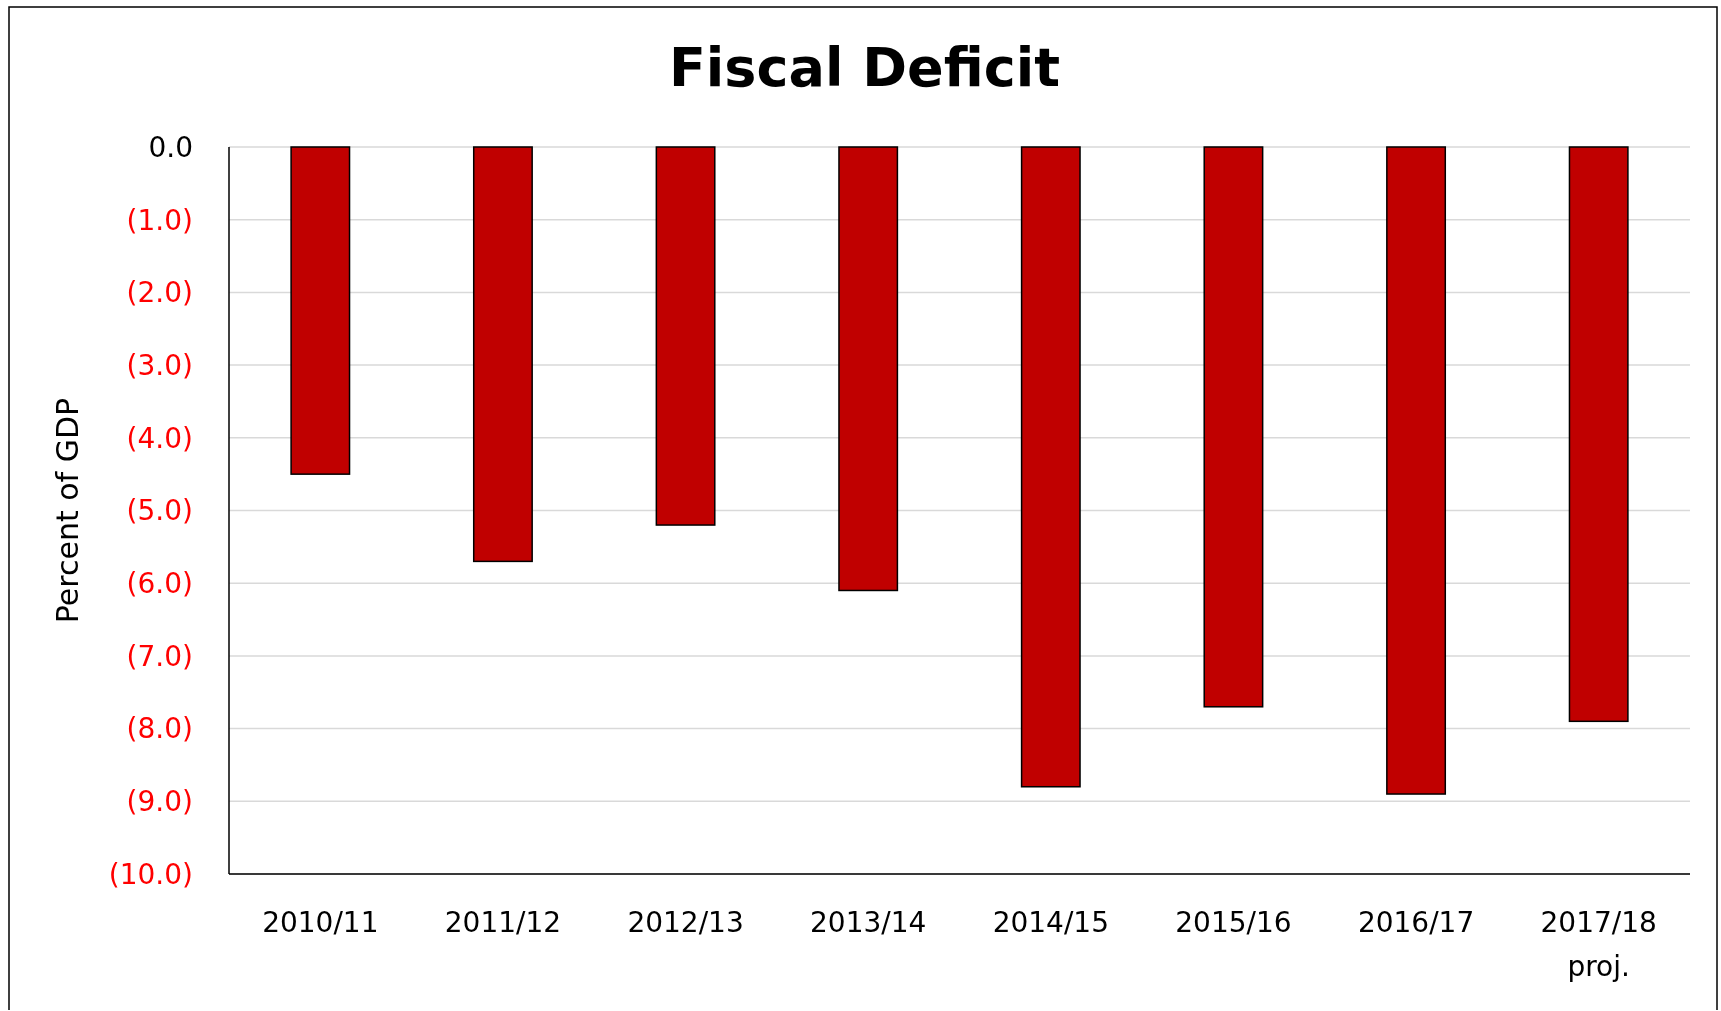  Describe the element at coordinates (1416, 922) in the screenshot. I see `x-tick-label: 2016/17` at that location.